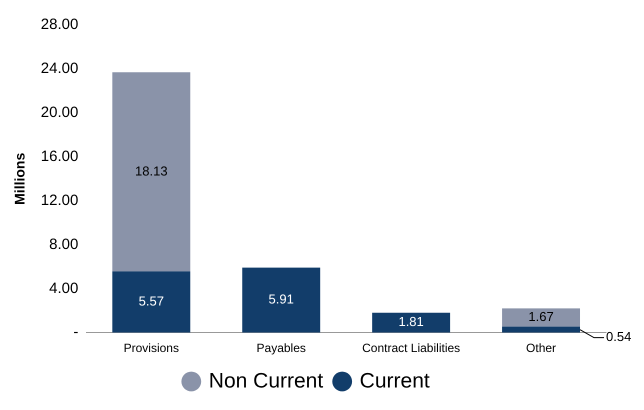  Describe the element at coordinates (59, 200) in the screenshot. I see `y-tick-label: 12.00` at that location.